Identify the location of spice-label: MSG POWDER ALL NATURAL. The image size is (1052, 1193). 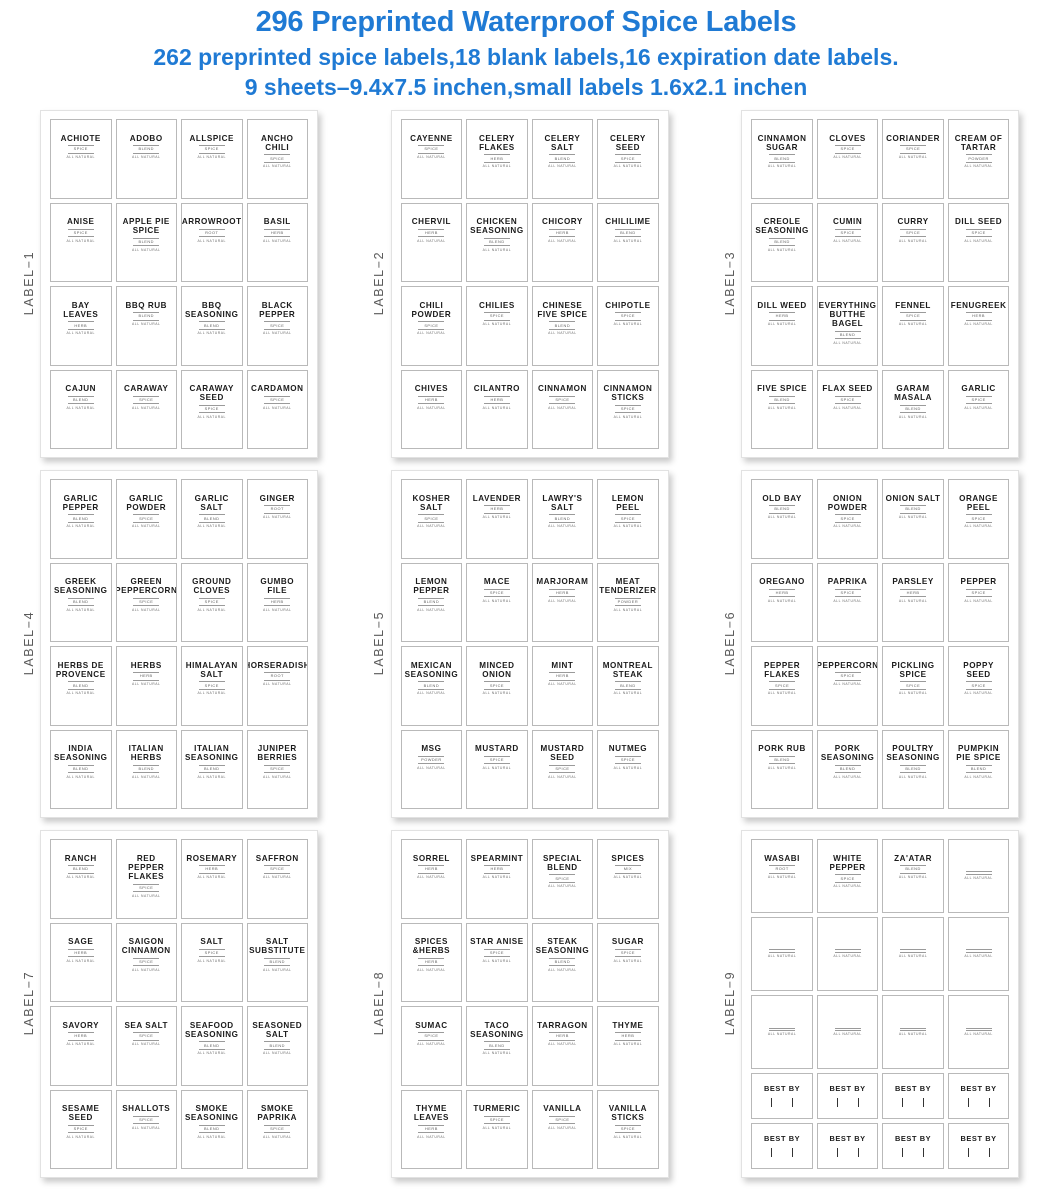
(431, 769).